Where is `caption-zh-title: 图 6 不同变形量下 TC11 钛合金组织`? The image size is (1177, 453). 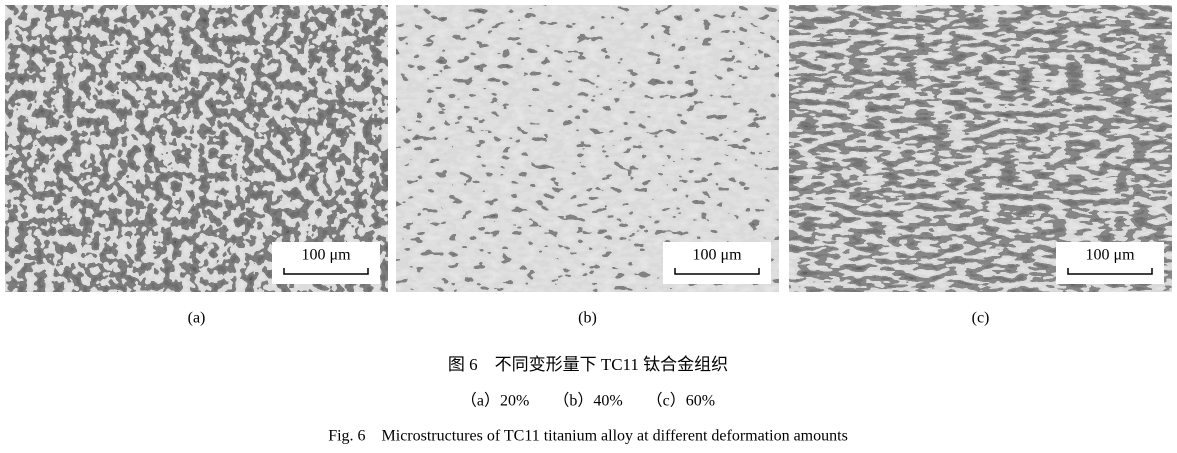 caption-zh-title: 图 6 不同变形量下 TC11 钛合金组织 is located at coordinates (588, 364).